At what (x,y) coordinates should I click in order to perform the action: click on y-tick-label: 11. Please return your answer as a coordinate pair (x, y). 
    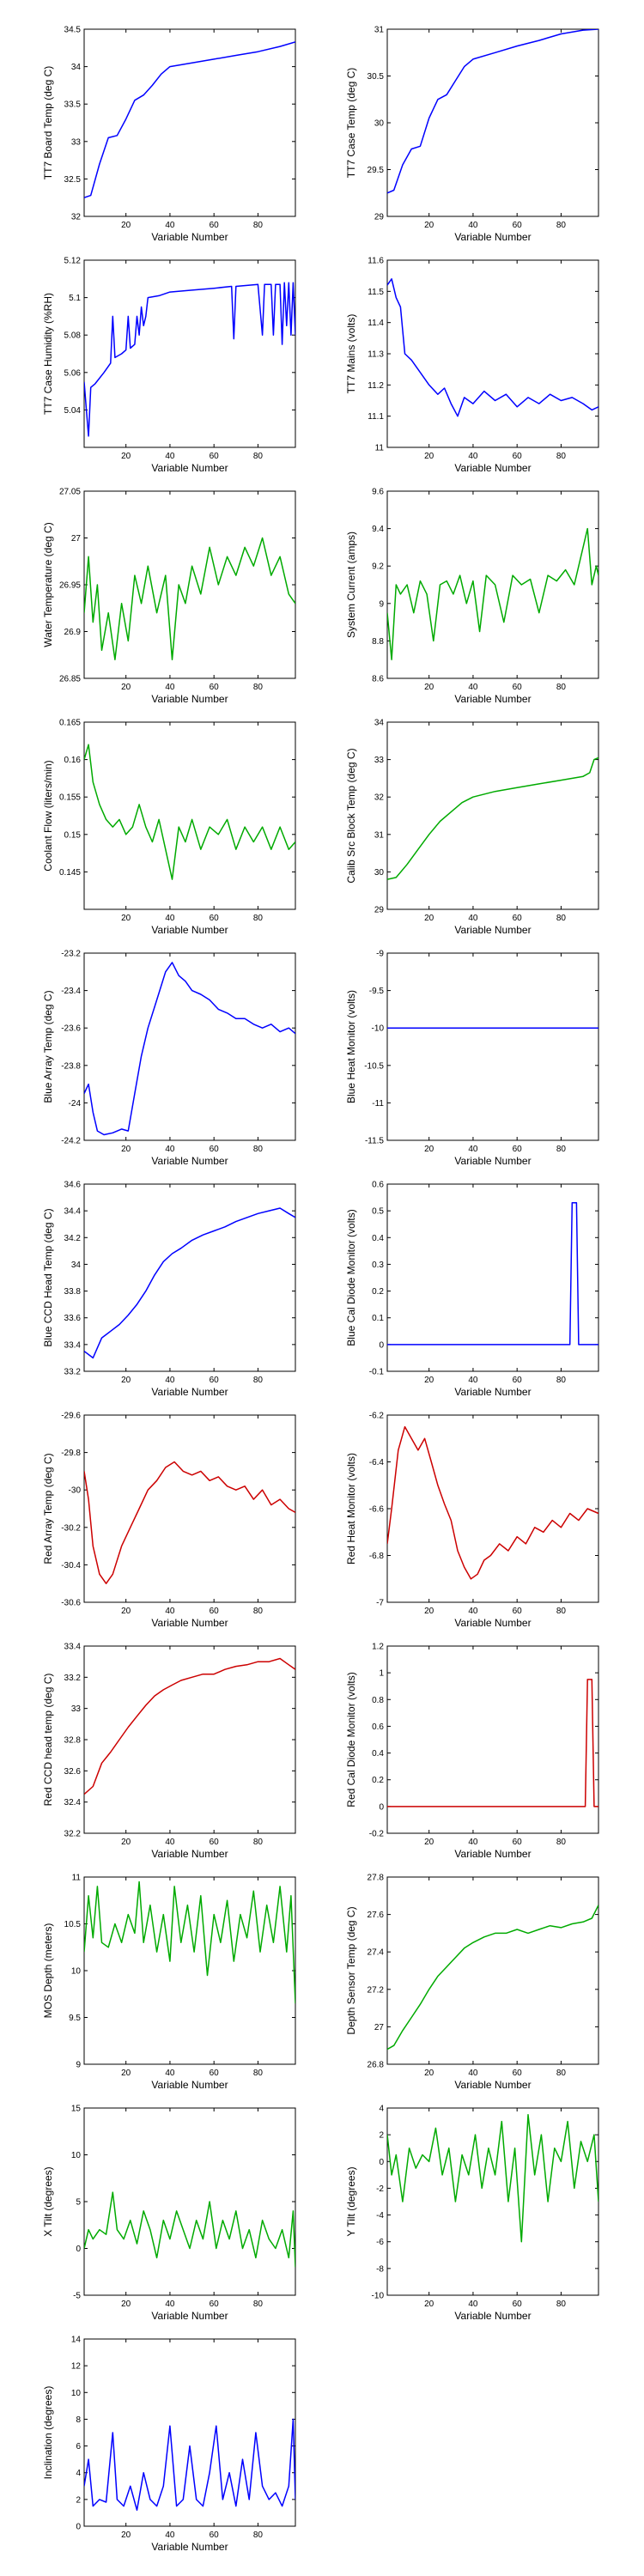
    Looking at the image, I should click on (380, 448).